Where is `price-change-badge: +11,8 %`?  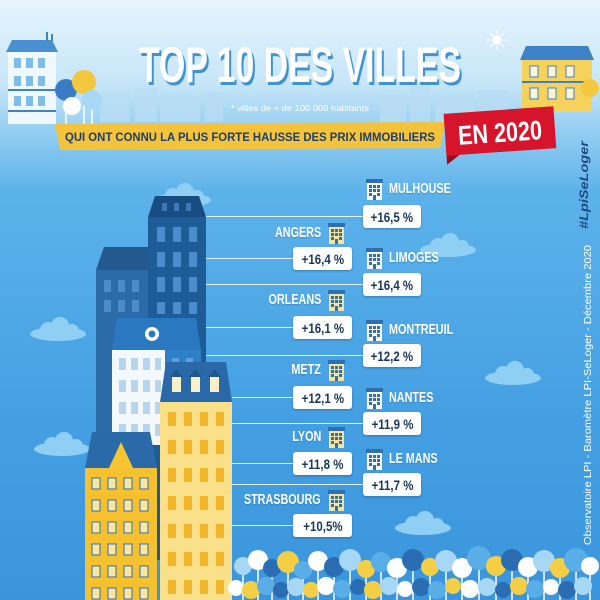 price-change-badge: +11,8 % is located at coordinates (322, 463).